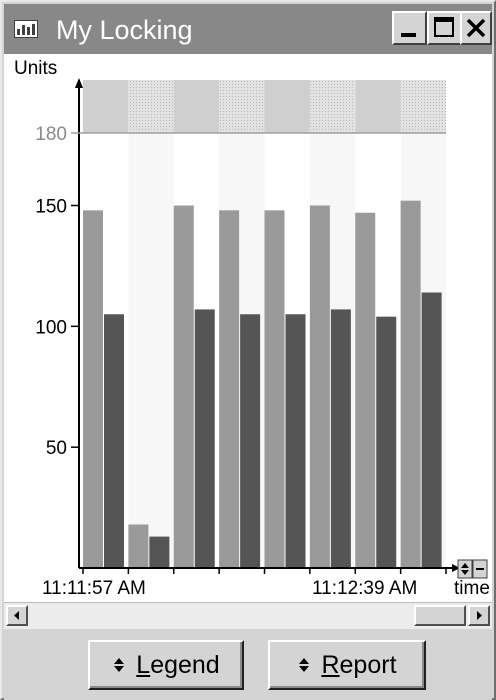 This screenshot has width=496, height=700. Describe the element at coordinates (79, 83) in the screenshot. I see `y-axis-arrow` at that location.